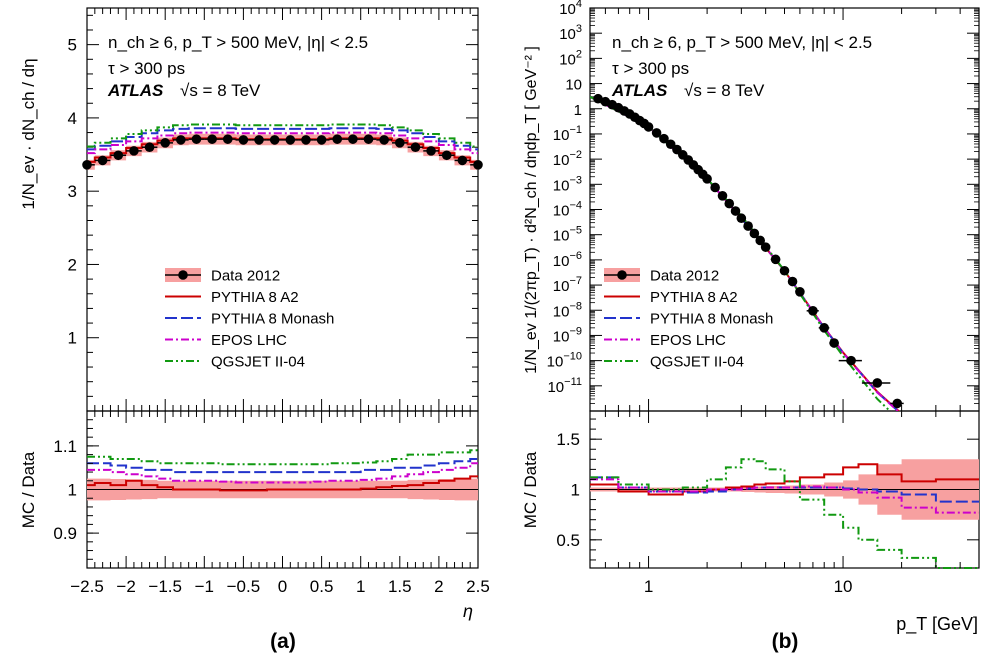  What do you see at coordinates (165, 586) in the screenshot?
I see `a-ratio-xtick-label: −1.5` at bounding box center [165, 586].